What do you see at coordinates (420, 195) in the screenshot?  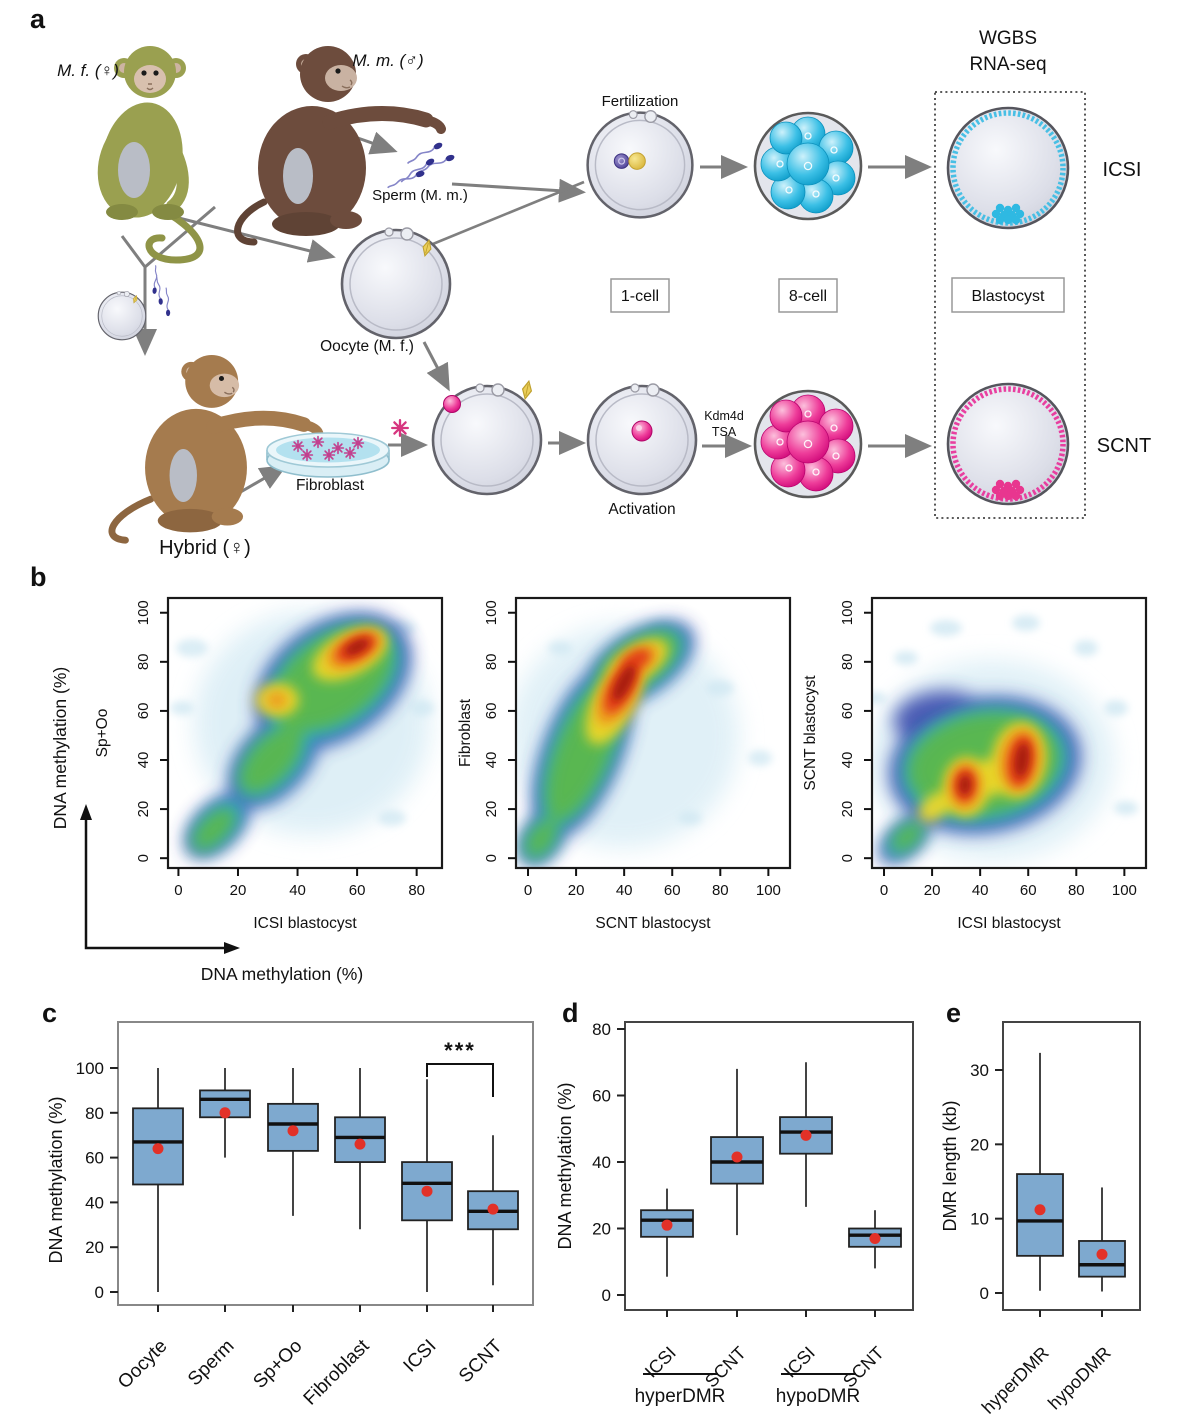 I see `sperm-label: Sperm (M. m.)` at bounding box center [420, 195].